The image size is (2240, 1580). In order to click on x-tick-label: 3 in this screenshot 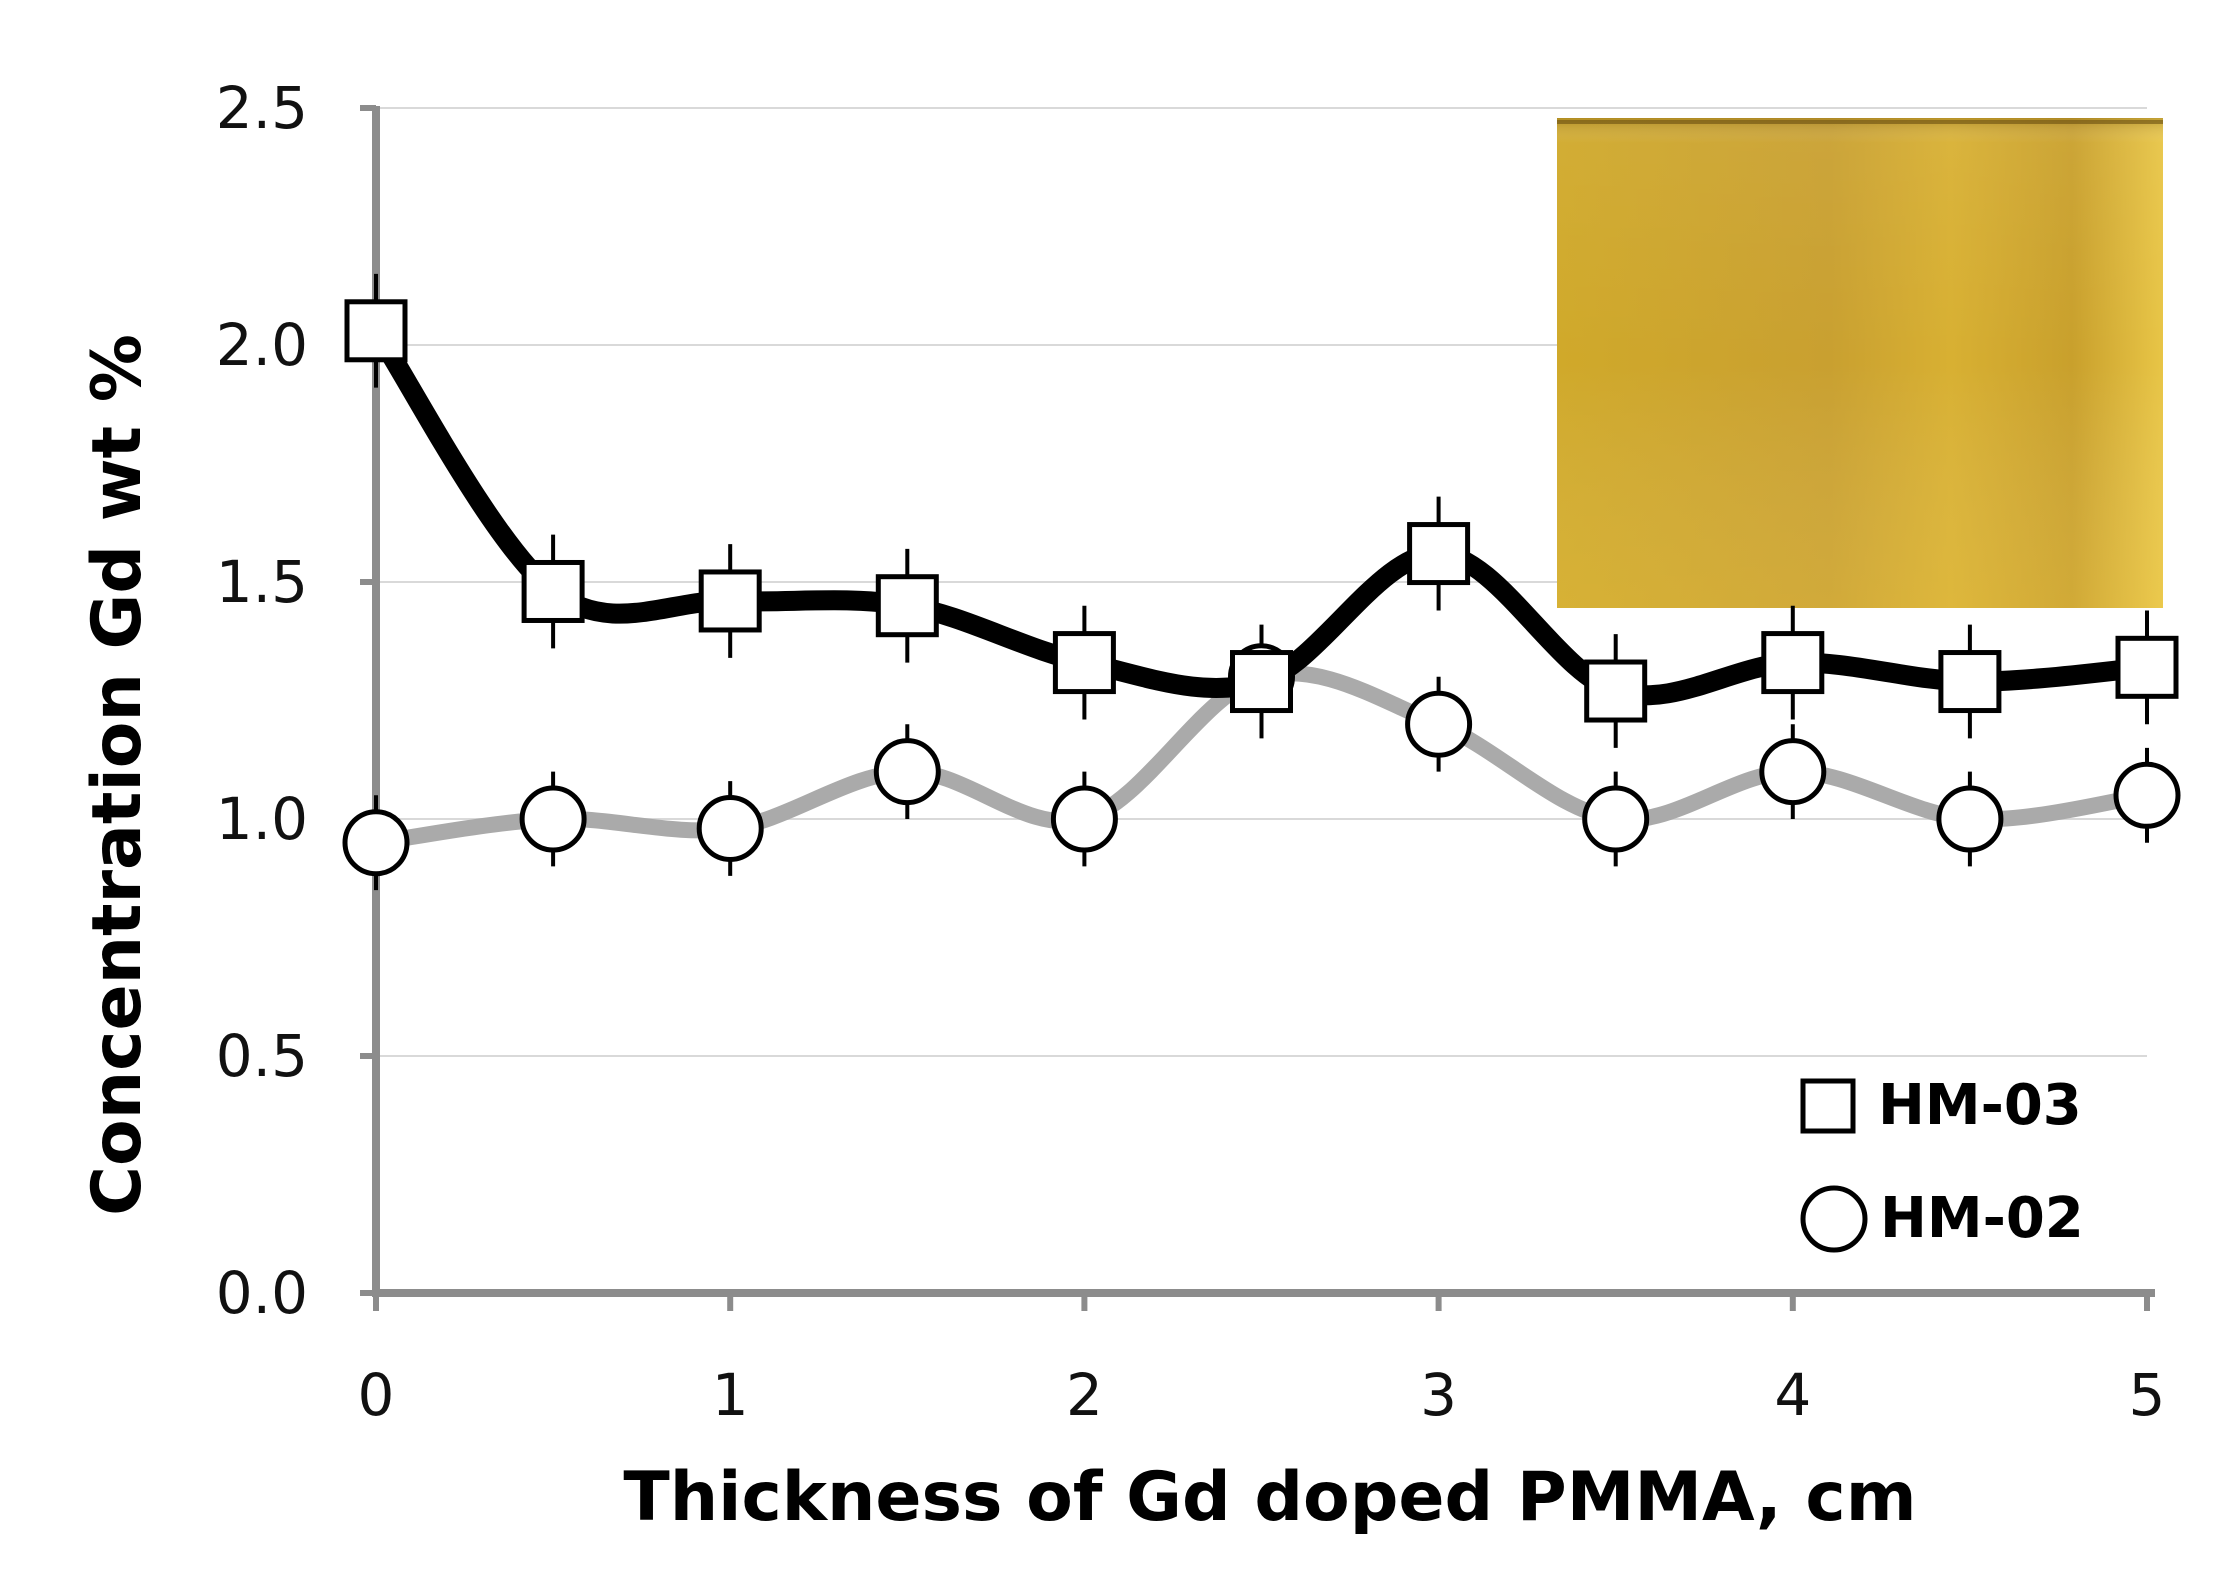, I will do `click(1438, 1395)`.